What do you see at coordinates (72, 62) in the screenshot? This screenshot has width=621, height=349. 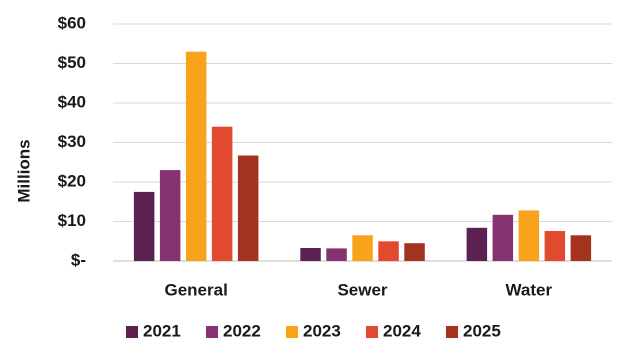 I see `y-tick-label: $50` at bounding box center [72, 62].